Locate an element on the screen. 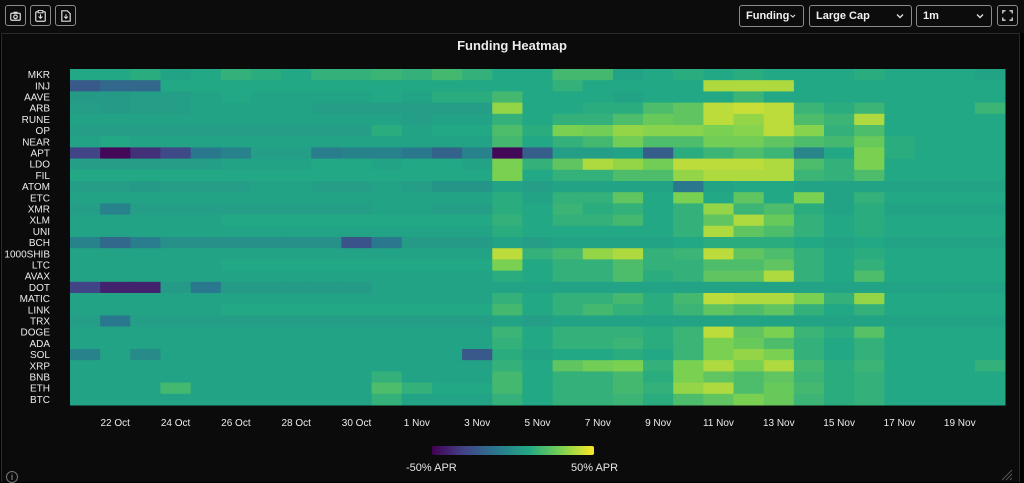  resize-handle-icon is located at coordinates (1007, 475).